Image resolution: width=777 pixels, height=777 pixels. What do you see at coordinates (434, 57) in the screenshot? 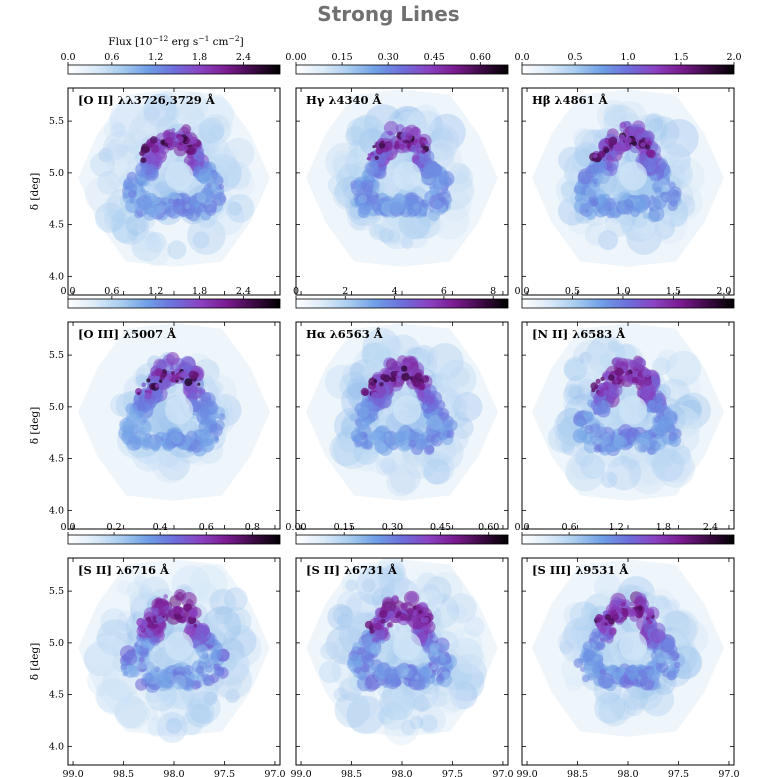
I see `colorbar-tick-label: 0.45` at bounding box center [434, 57].